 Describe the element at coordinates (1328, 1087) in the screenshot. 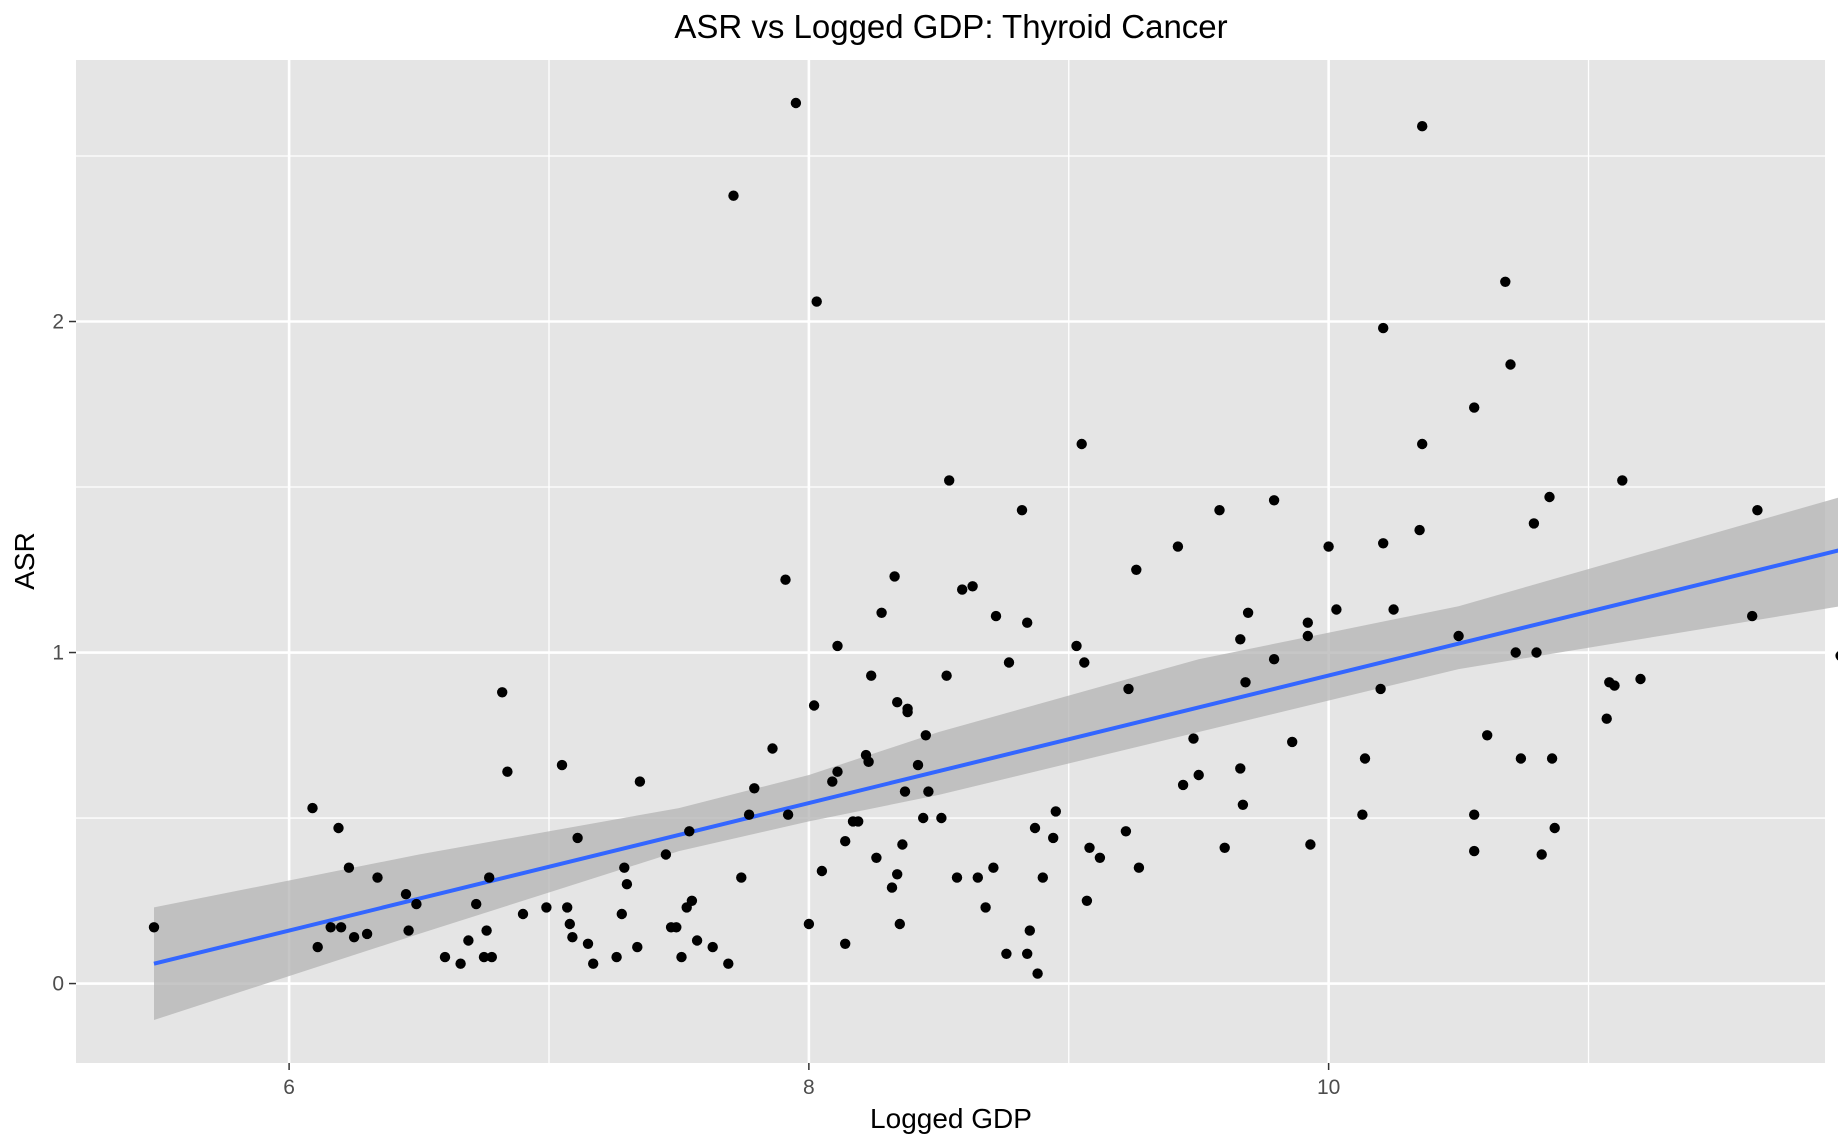

I see `x-tick-label: 10` at that location.